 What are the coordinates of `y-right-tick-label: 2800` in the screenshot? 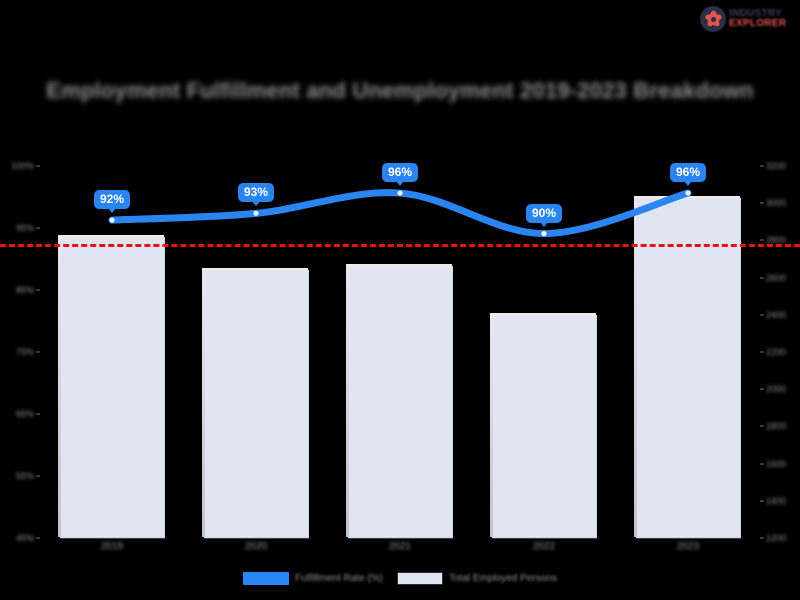 It's located at (776, 240).